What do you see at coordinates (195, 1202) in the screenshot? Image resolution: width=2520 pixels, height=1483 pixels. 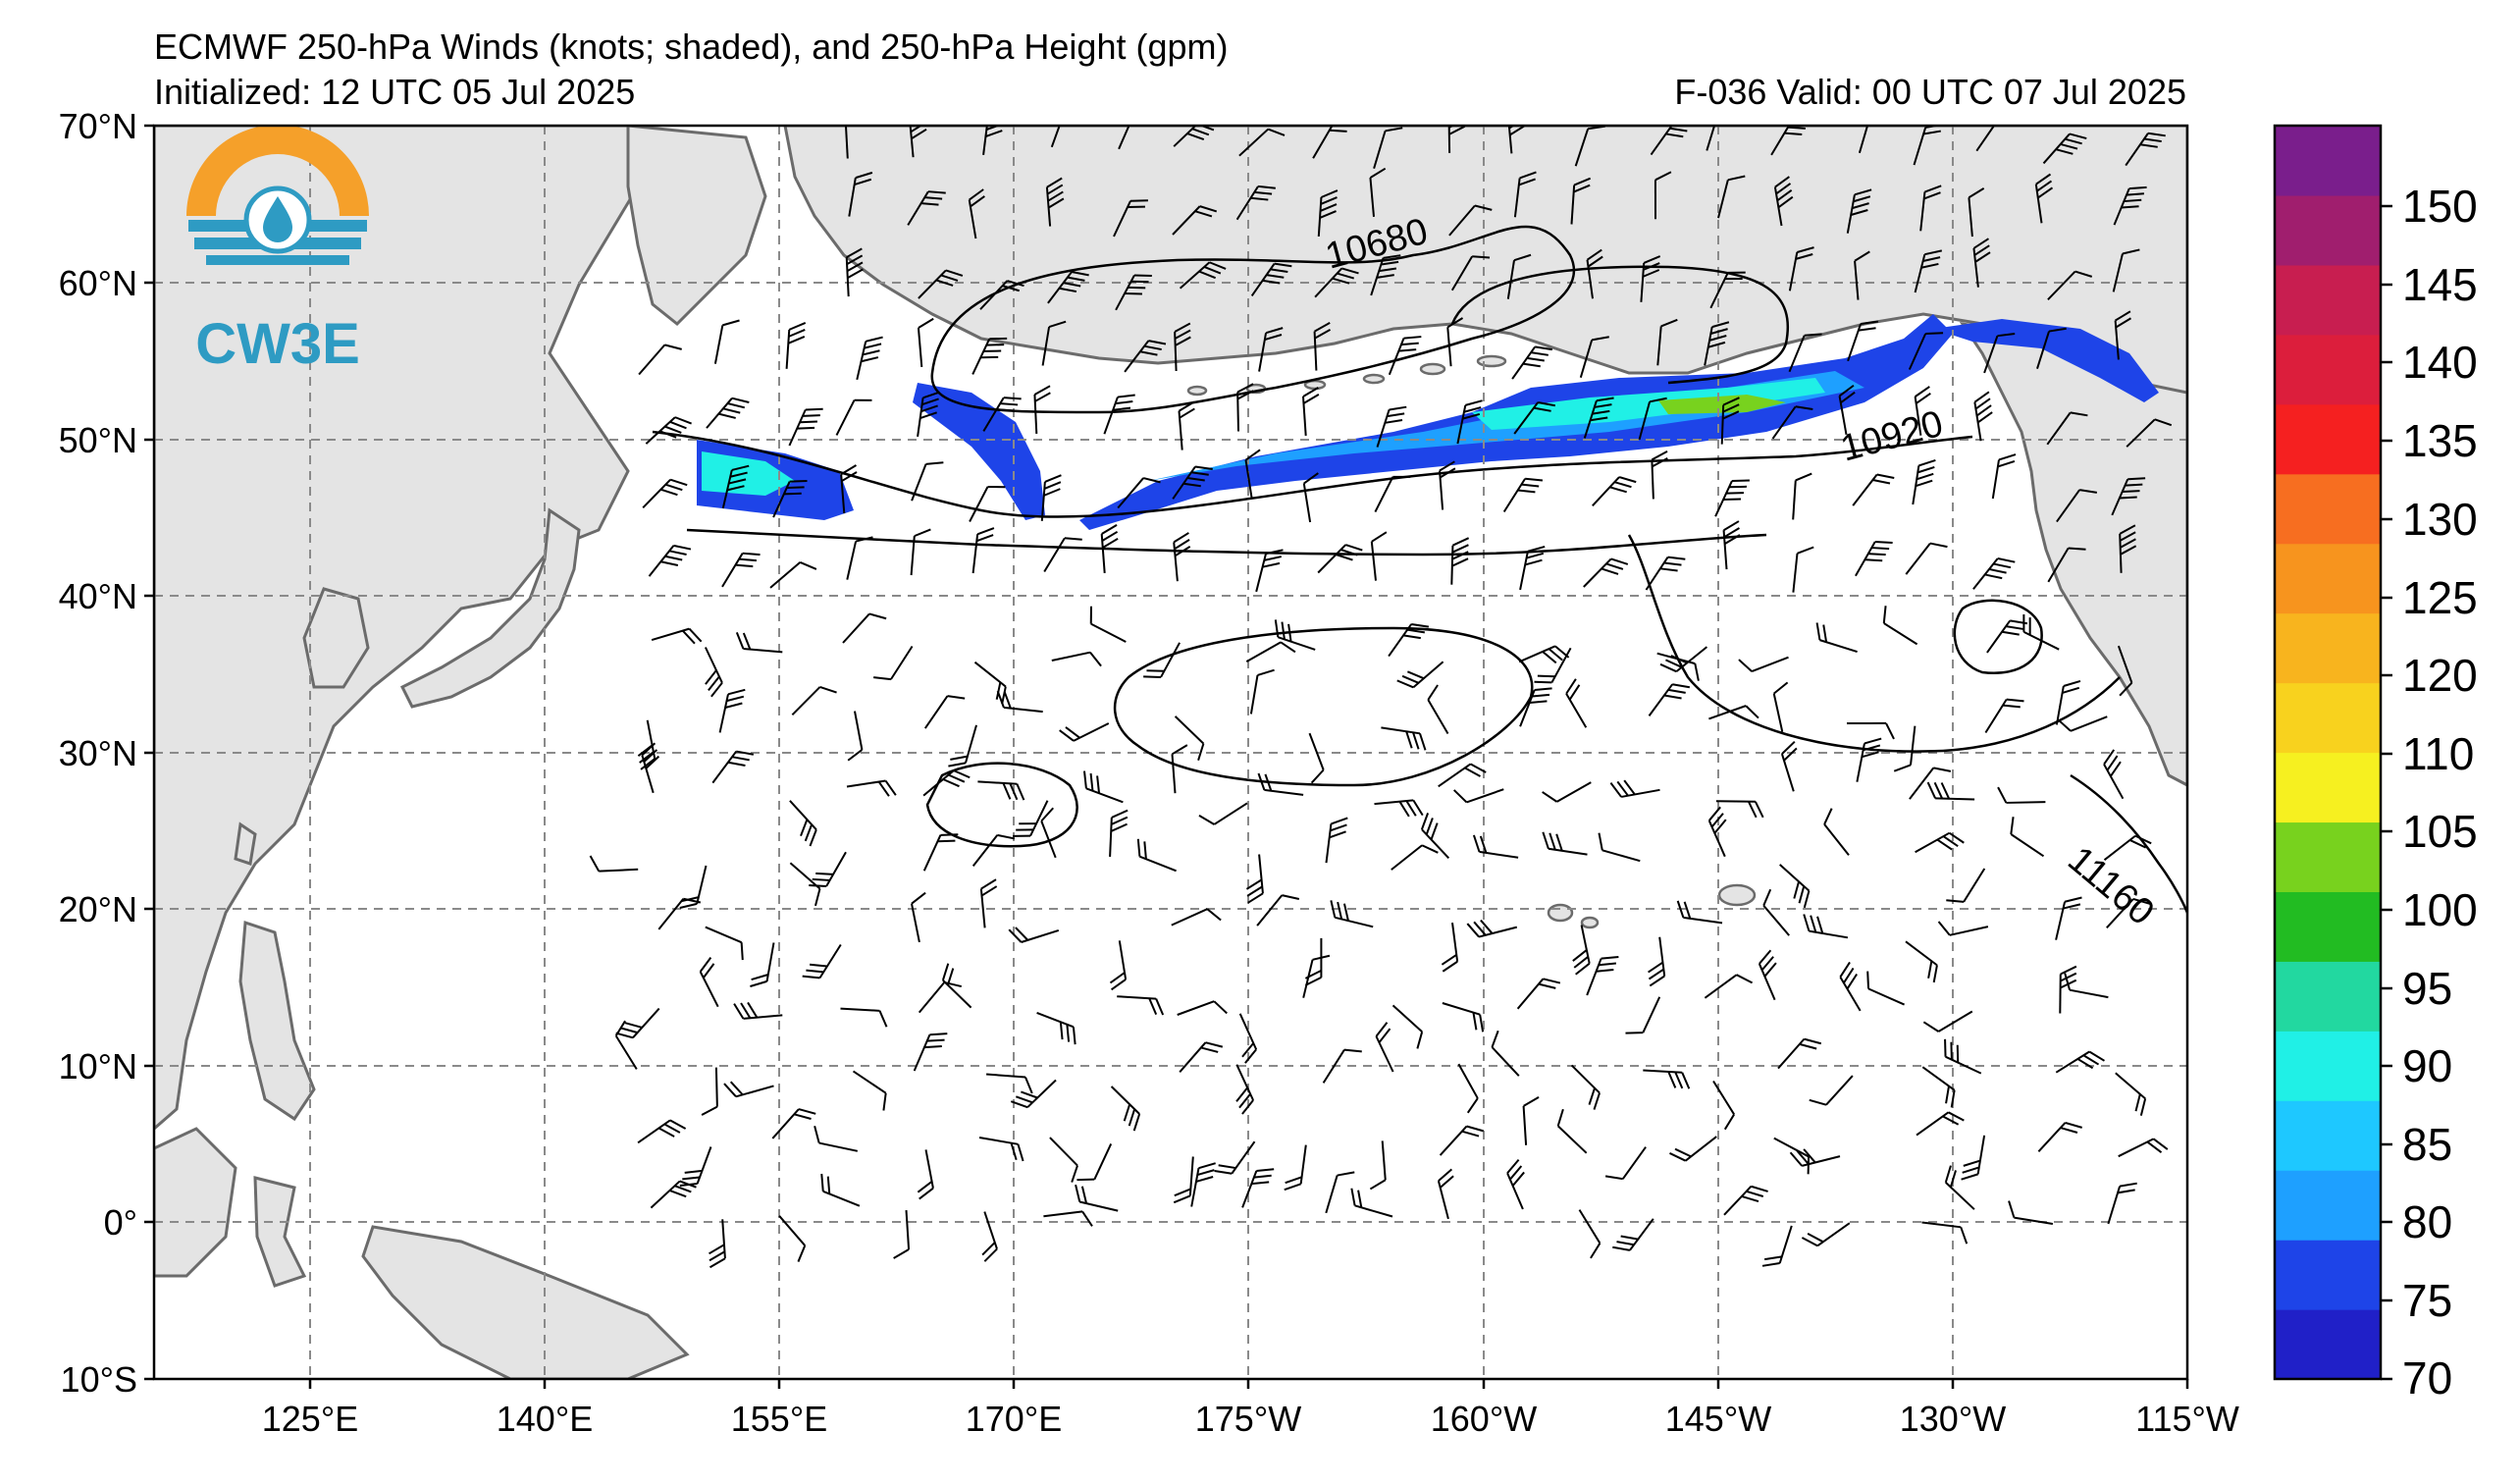 I see `land-borneo` at bounding box center [195, 1202].